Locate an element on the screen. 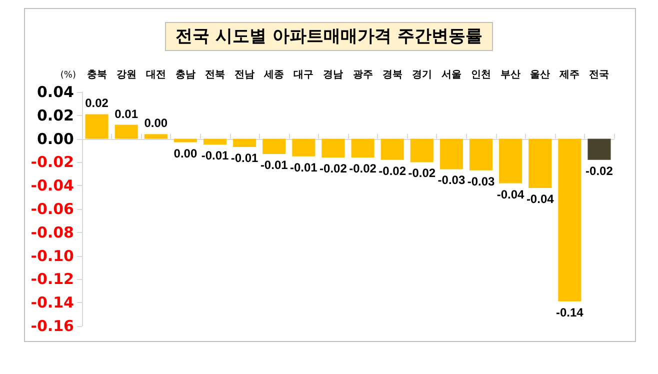 This screenshot has height=374, width=658. x-tick-label: 대구 is located at coordinates (304, 75).